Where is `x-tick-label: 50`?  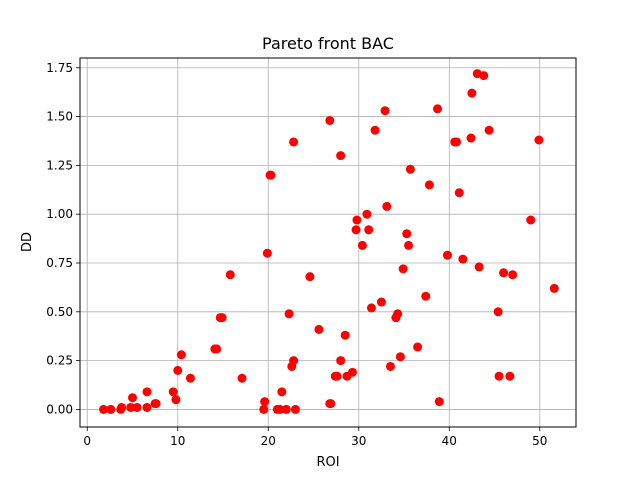 x-tick-label: 50 is located at coordinates (539, 441).